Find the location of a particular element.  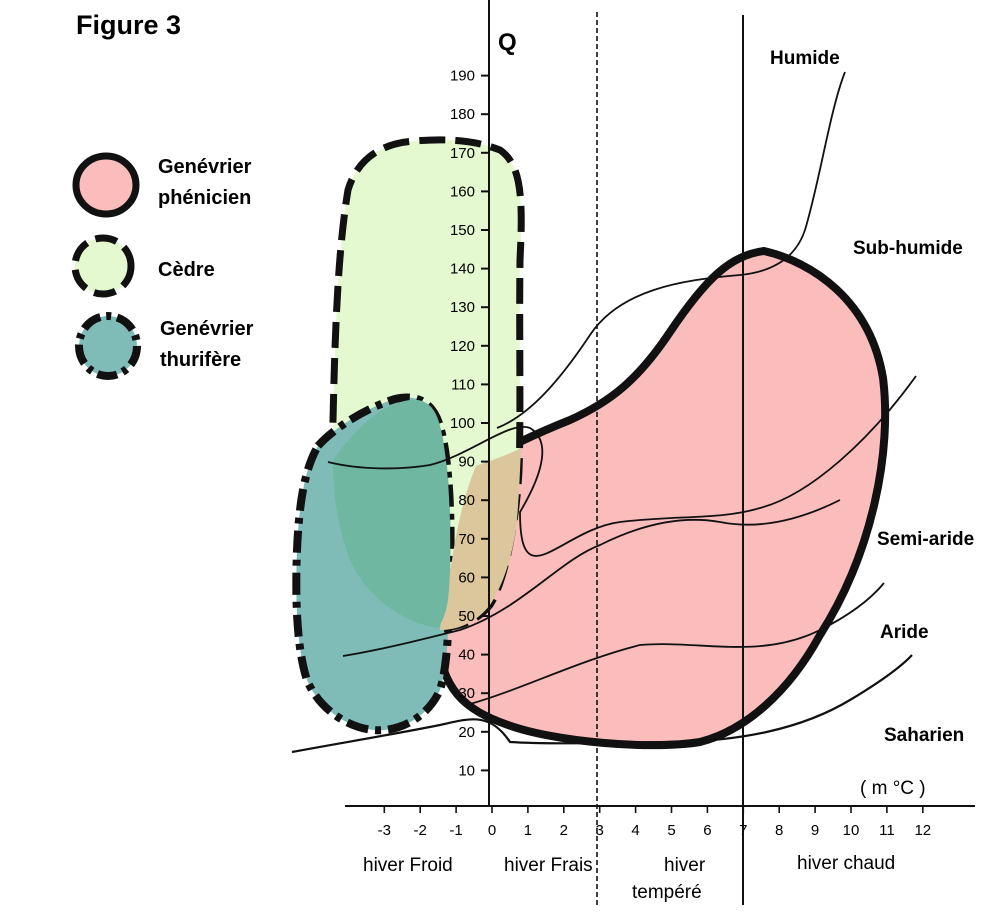

x-tick-label: -1 is located at coordinates (455, 830).